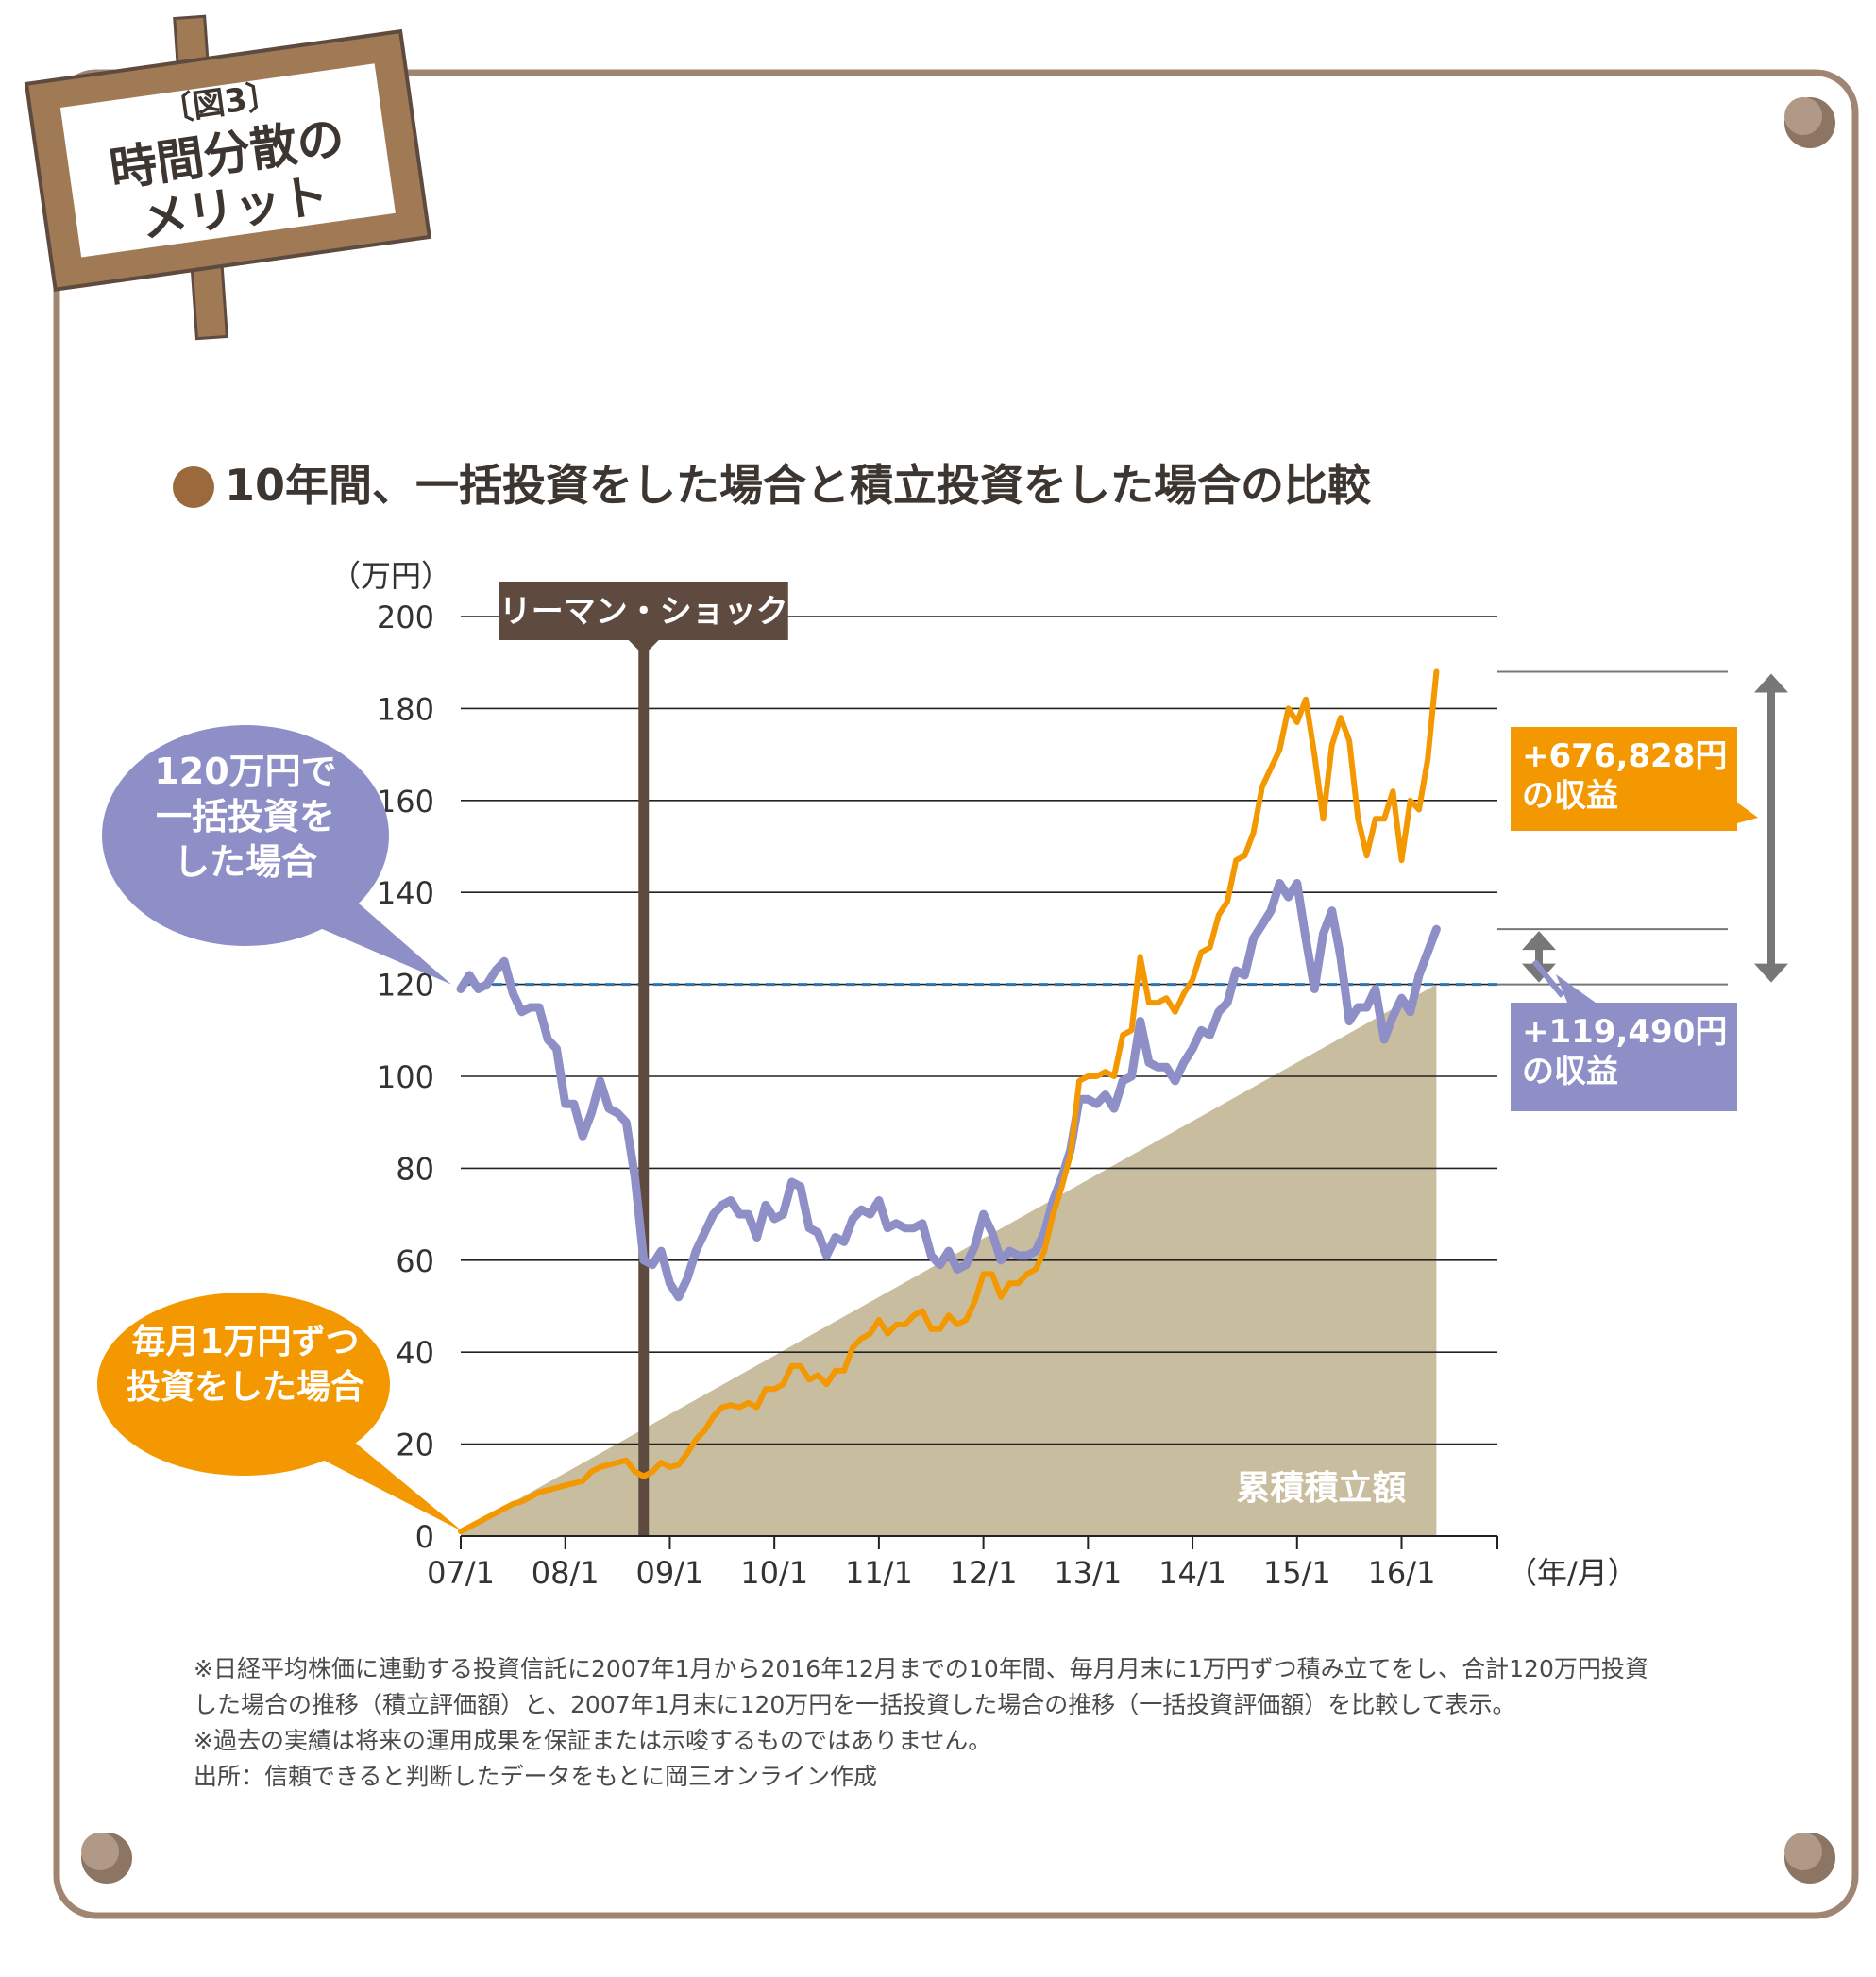  What do you see at coordinates (415, 1261) in the screenshot?
I see `y-tick-label: 60` at bounding box center [415, 1261].